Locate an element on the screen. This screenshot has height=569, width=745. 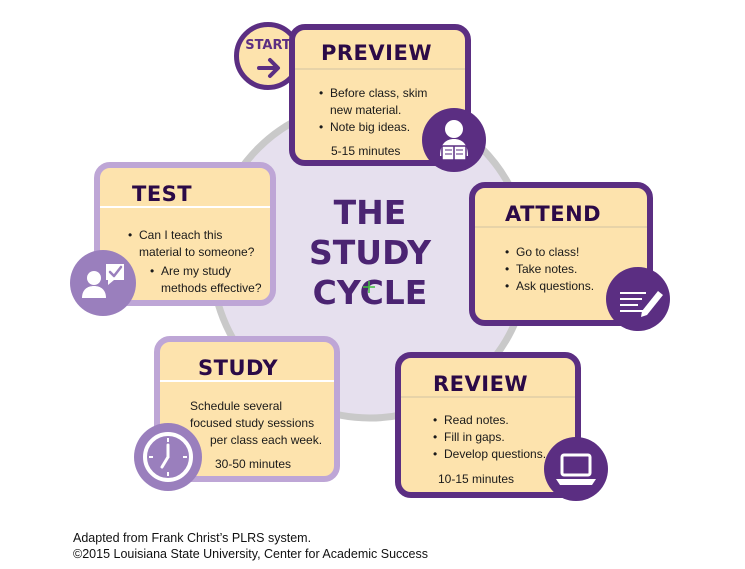
stage-title: STUDY is located at coordinates (238, 368).